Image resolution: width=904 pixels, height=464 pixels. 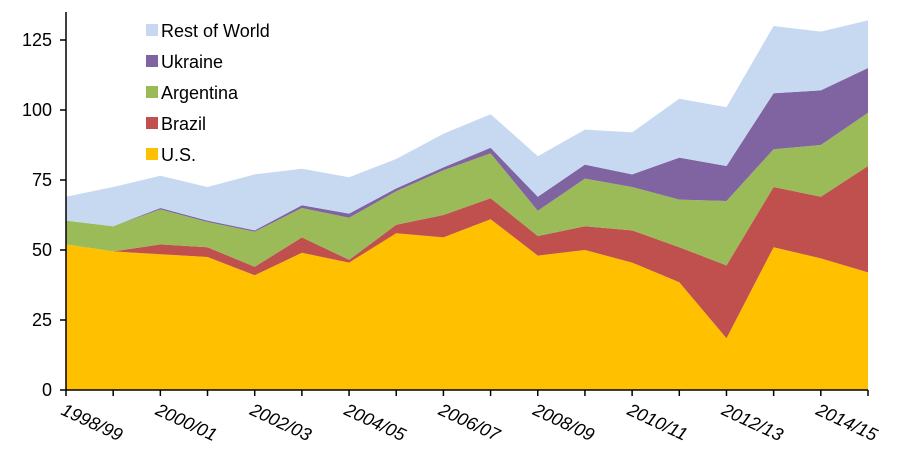 What do you see at coordinates (152, 154) in the screenshot?
I see `legend-swatch-u-s` at bounding box center [152, 154].